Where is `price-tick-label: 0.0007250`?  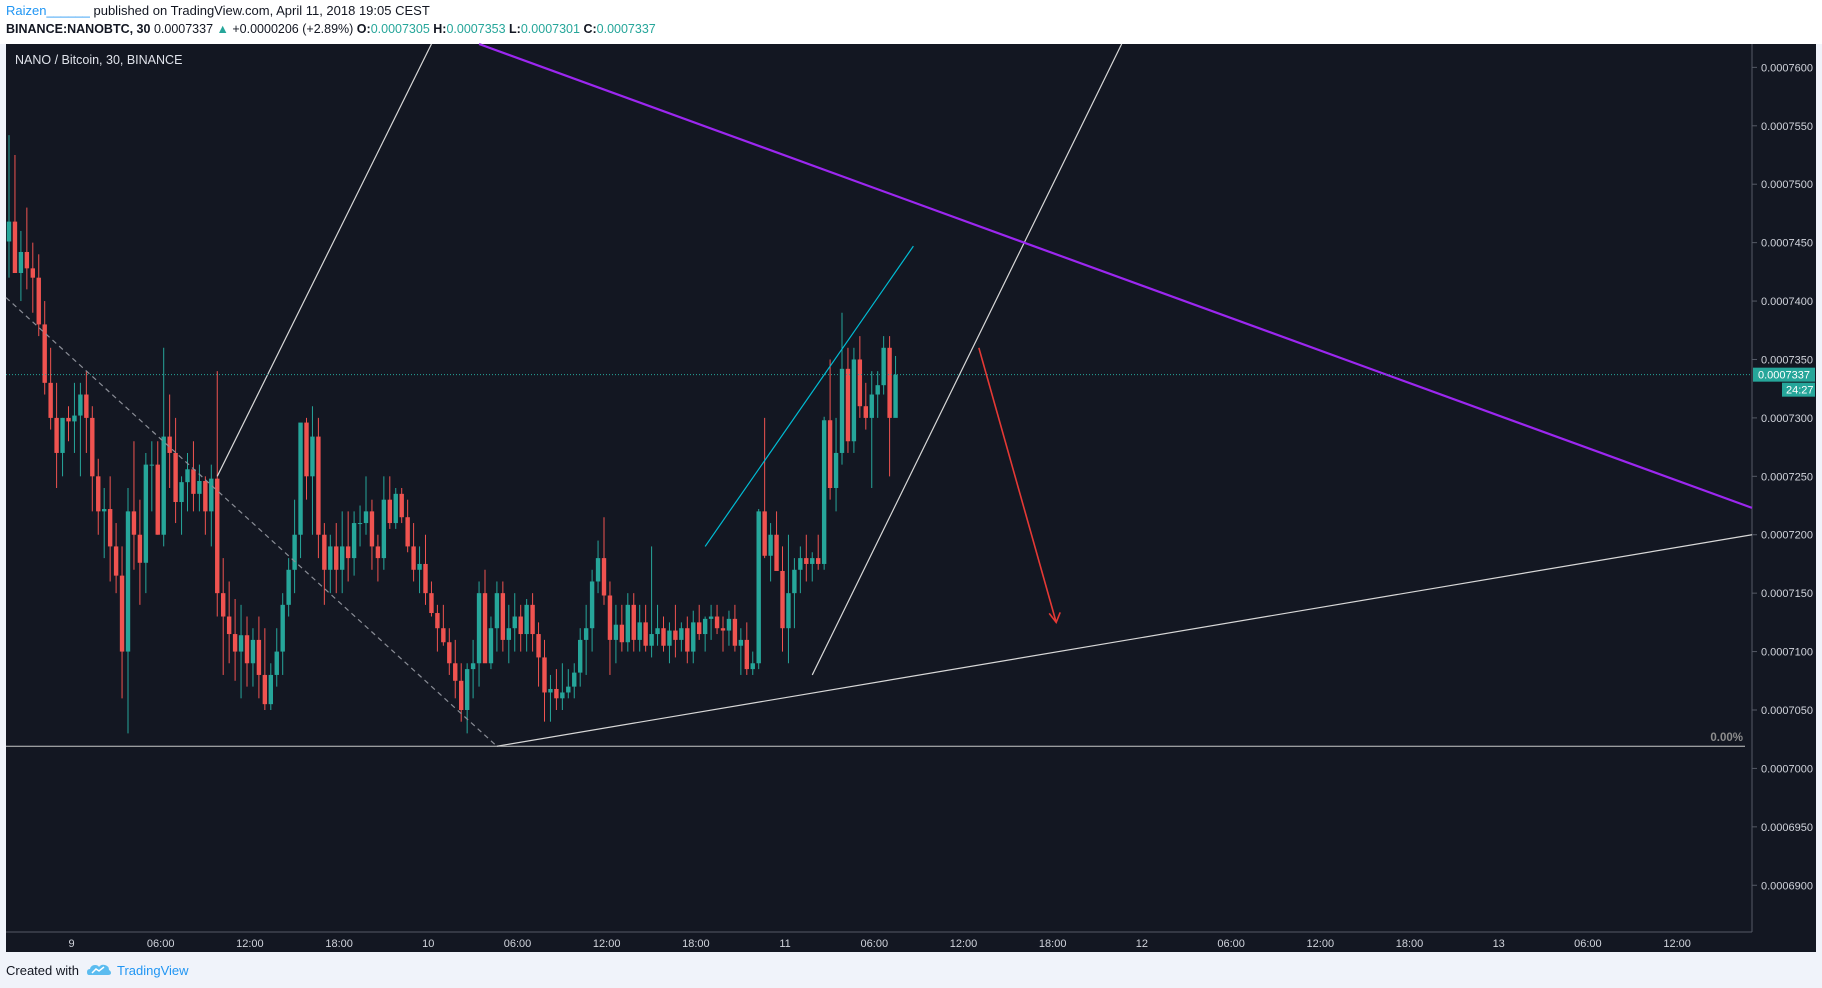
price-tick-label: 0.0007250 is located at coordinates (1787, 477).